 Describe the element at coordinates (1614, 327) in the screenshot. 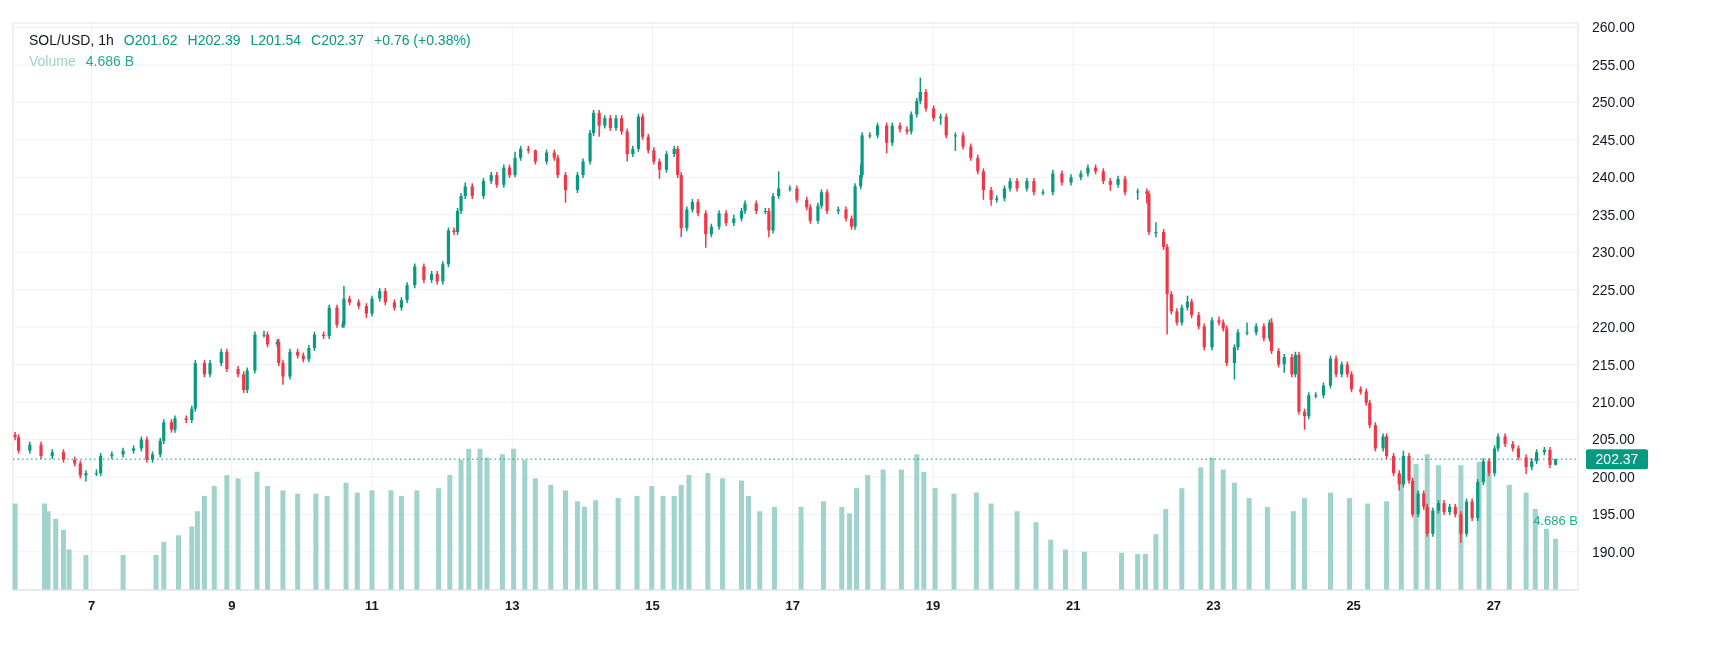

I see `y-tick-label: 220.00` at that location.